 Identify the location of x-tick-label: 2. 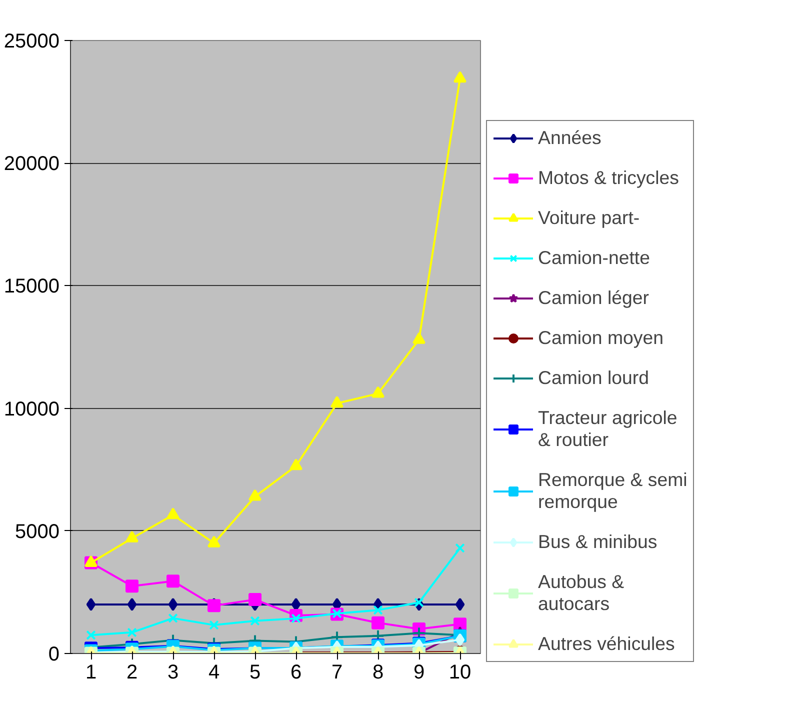
(132, 673).